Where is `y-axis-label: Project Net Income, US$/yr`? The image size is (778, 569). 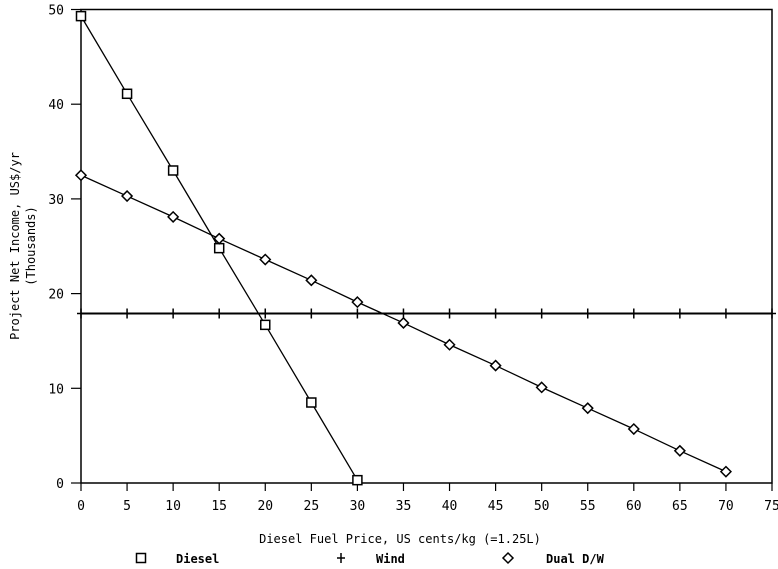
y-axis-label: Project Net Income, US$/yr is located at coordinates (15, 246).